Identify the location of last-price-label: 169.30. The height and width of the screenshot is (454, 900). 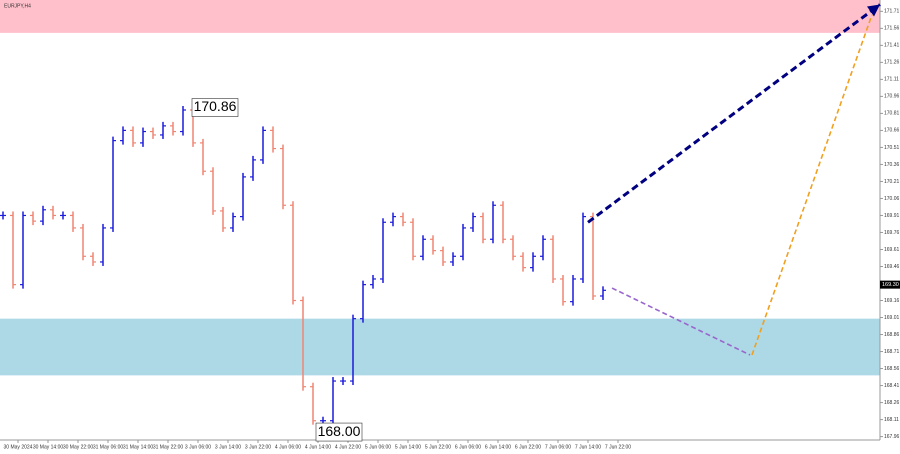
(890, 285).